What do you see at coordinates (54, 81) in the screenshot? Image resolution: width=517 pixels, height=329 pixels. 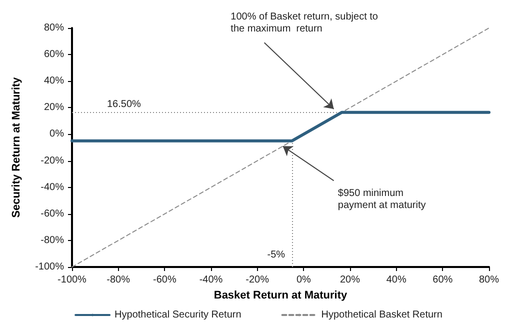 I see `y-tick-label: 40%` at bounding box center [54, 81].